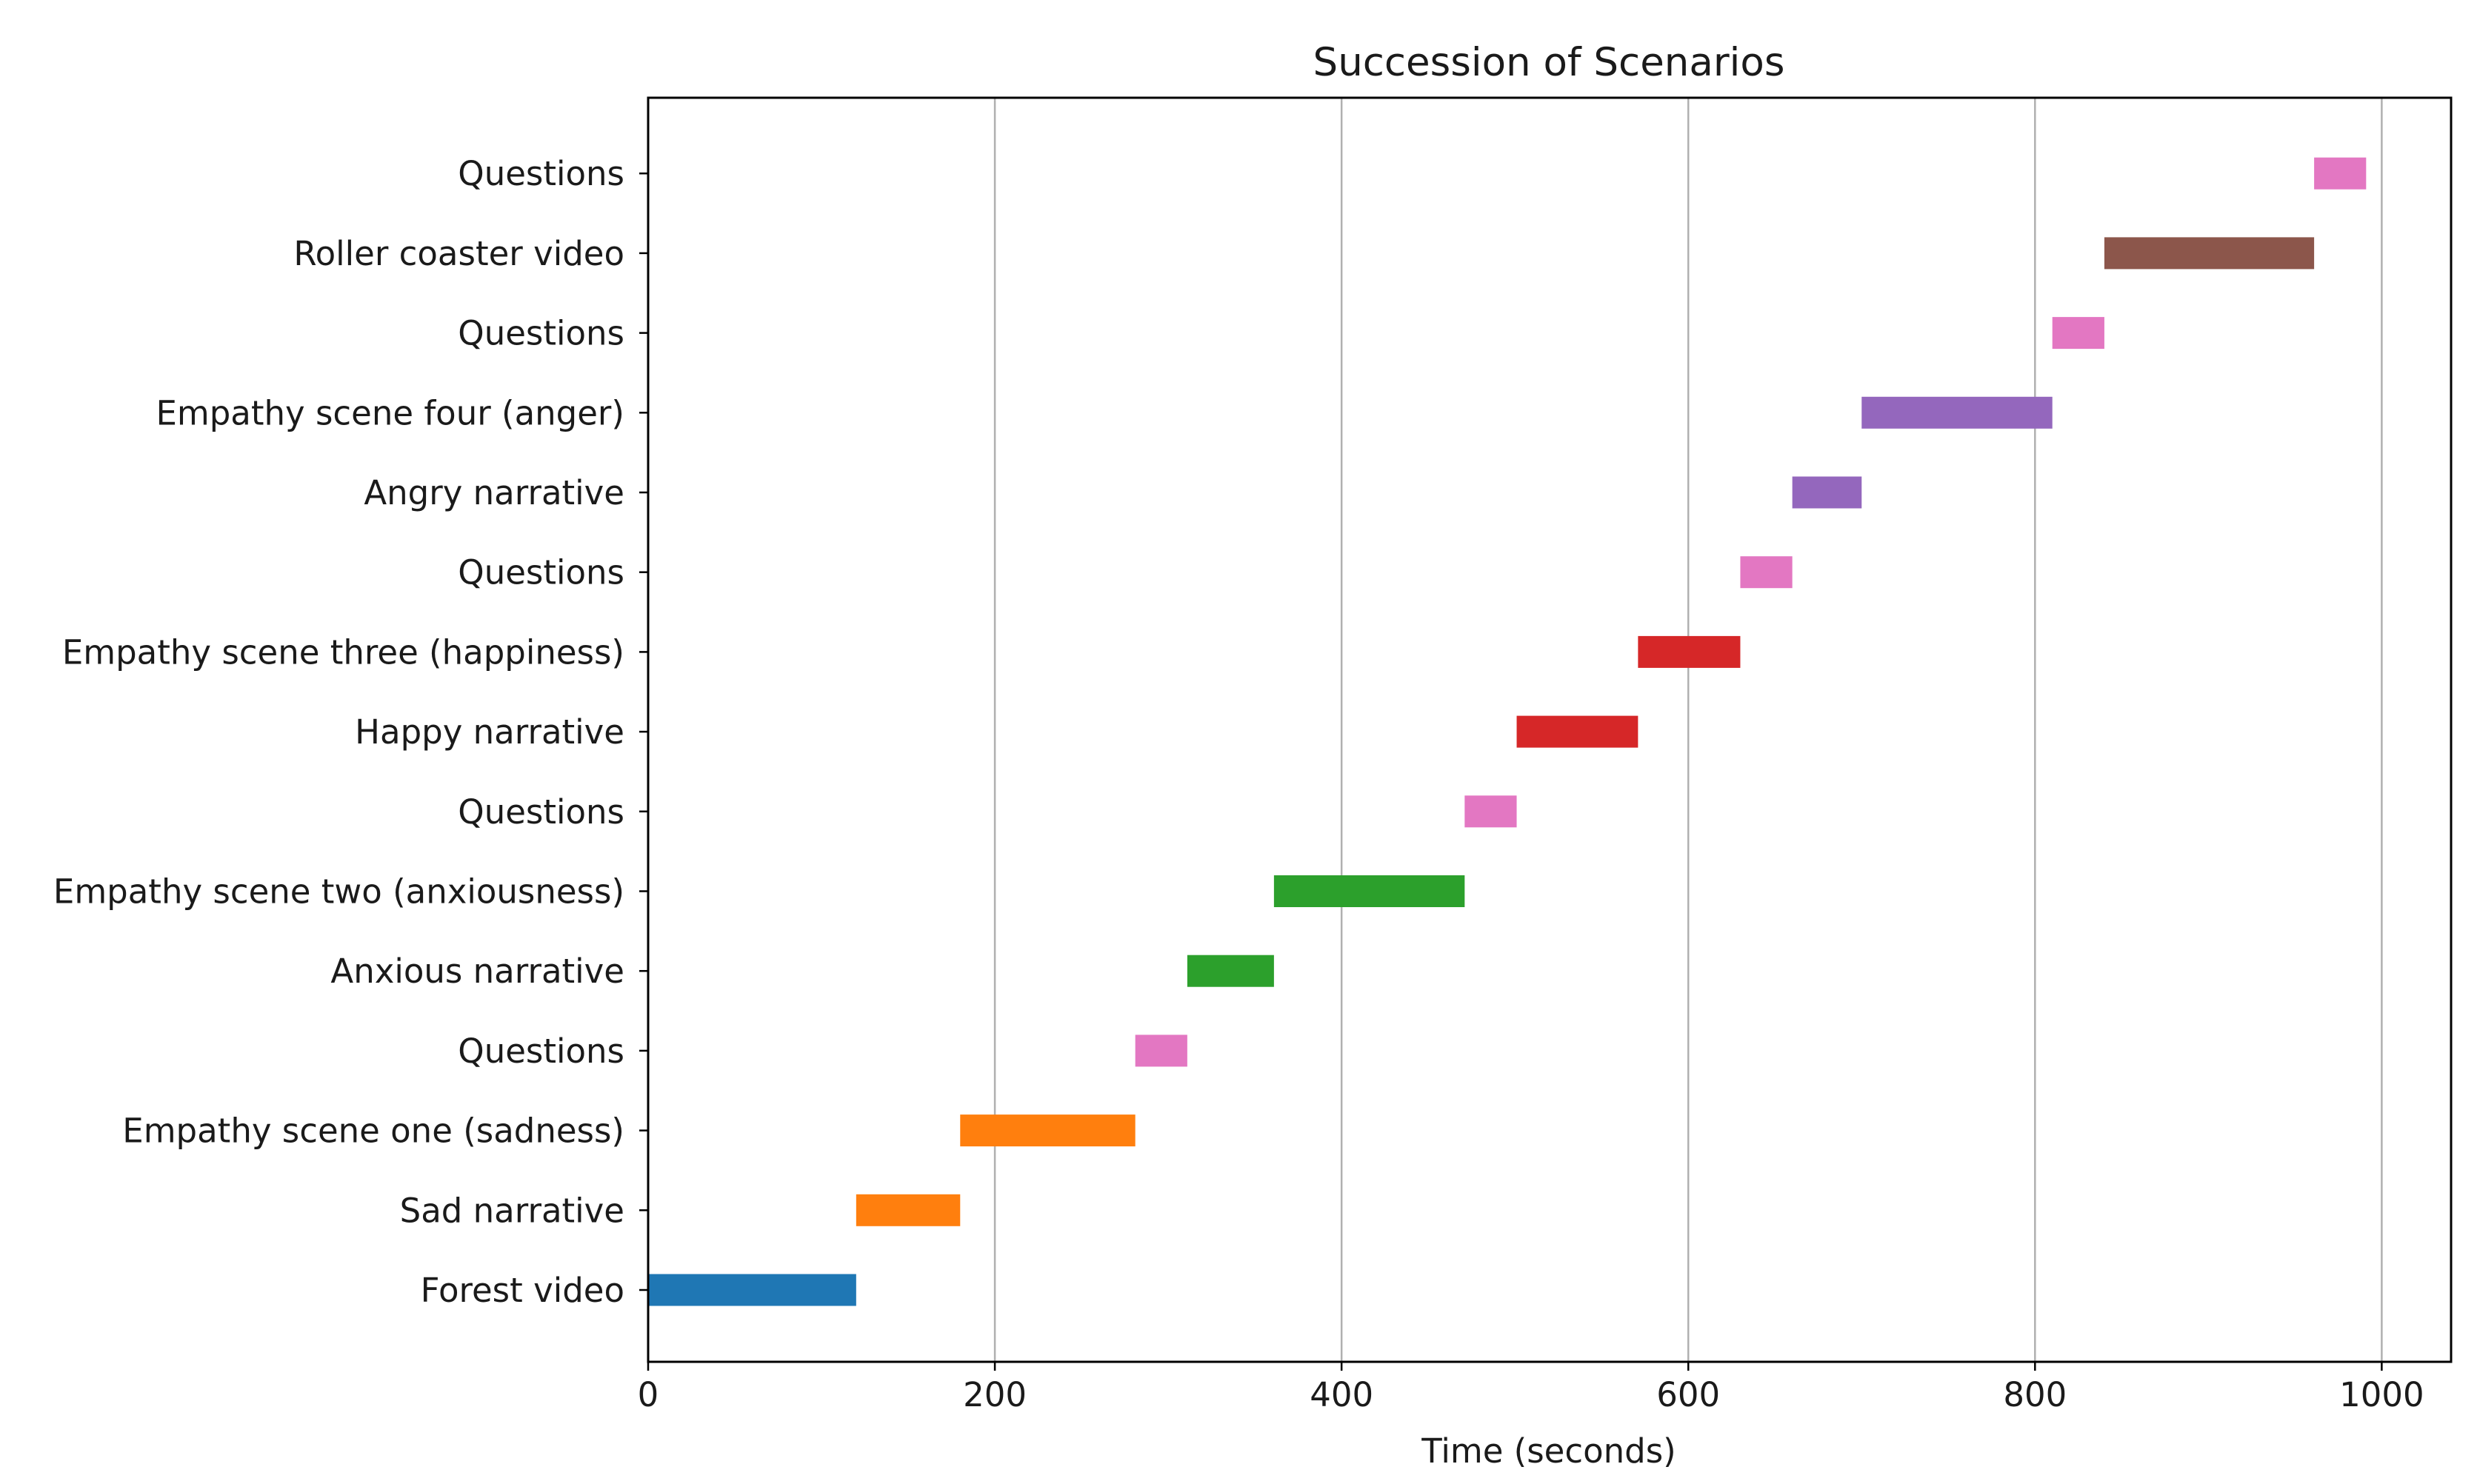 The image size is (2477, 1484). Describe the element at coordinates (1531, 1388) in the screenshot. I see `x-axis-ticks: 0 200 400 600 800 1000` at that location.